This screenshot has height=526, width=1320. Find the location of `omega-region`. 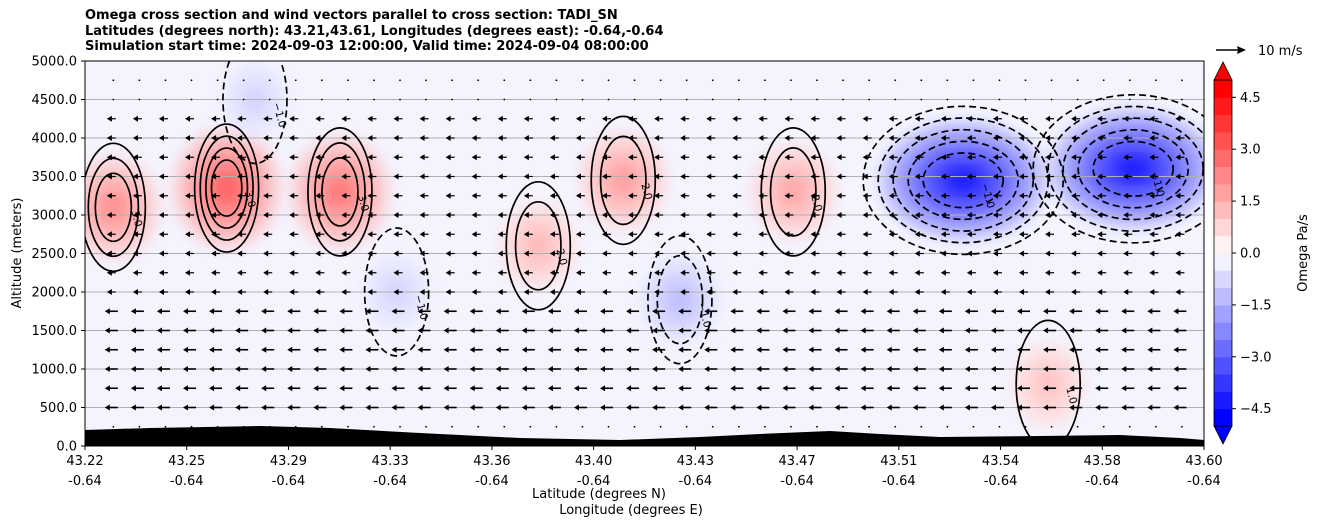

omega-region is located at coordinates (1133, 168).